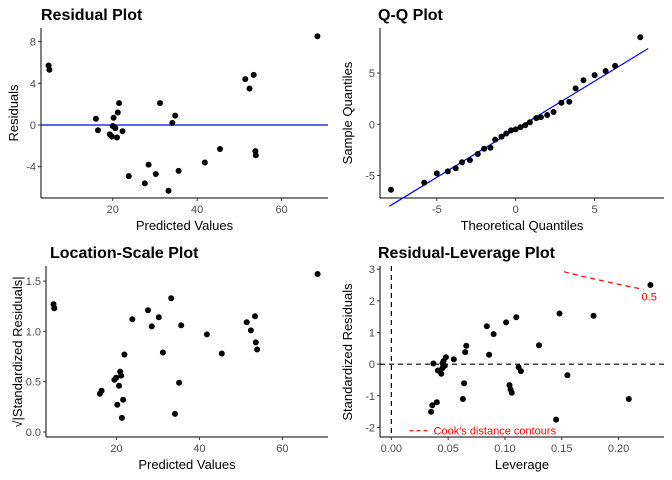 Image resolution: width=672 pixels, height=480 pixels. I want to click on chart-title: Location-Scale Plot, so click(124, 253).